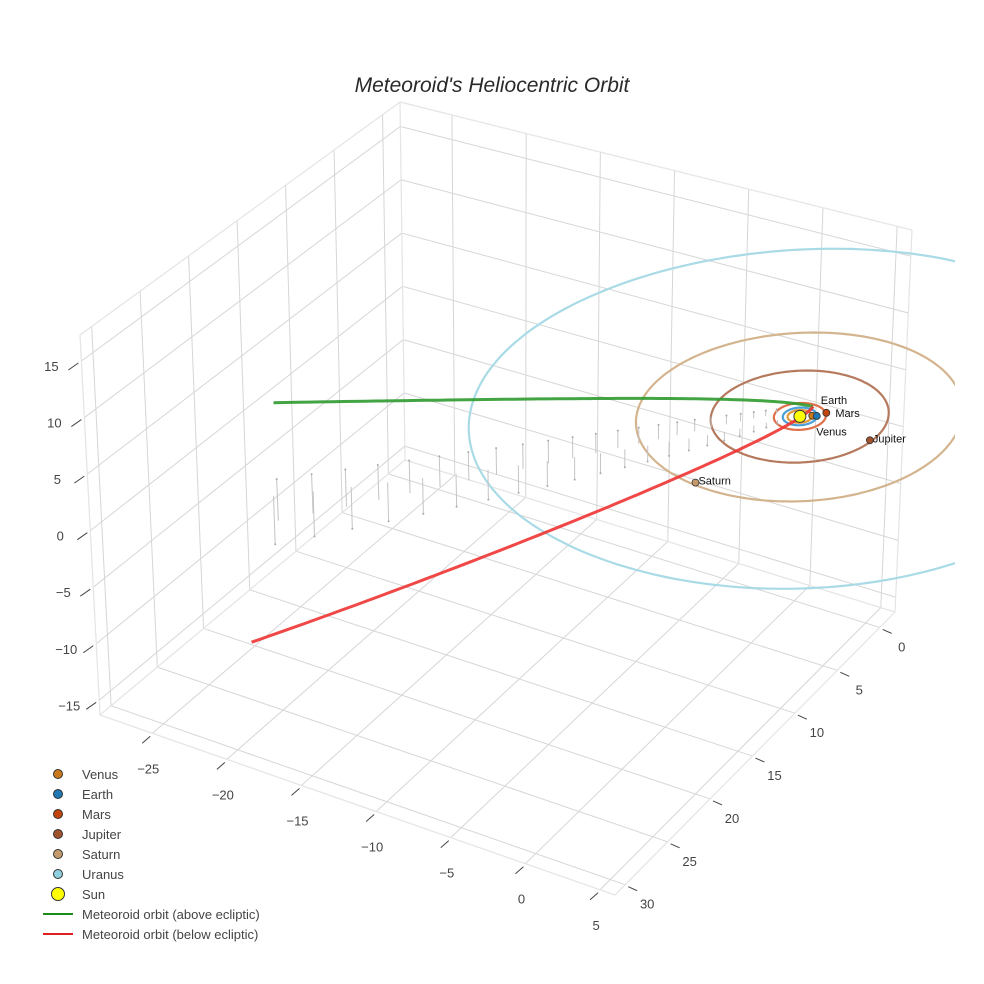  What do you see at coordinates (149, 814) in the screenshot?
I see `legend-item-mars: Mars` at bounding box center [149, 814].